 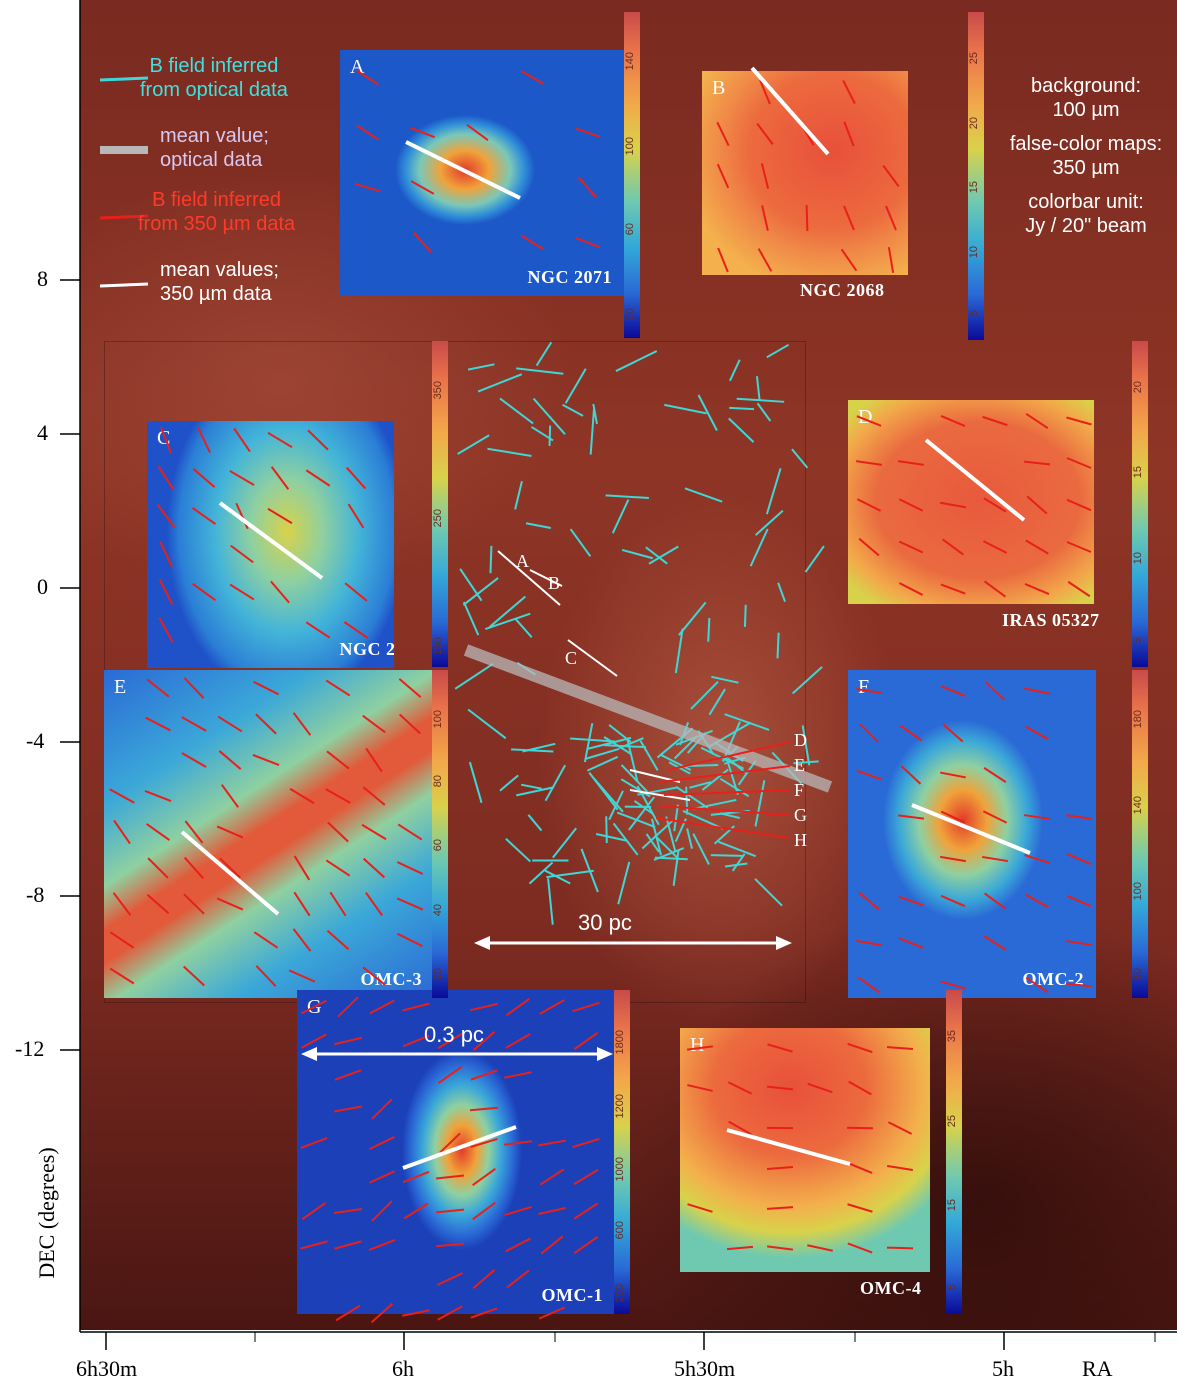 I want to click on pointer-G, so click(x=725, y=810).